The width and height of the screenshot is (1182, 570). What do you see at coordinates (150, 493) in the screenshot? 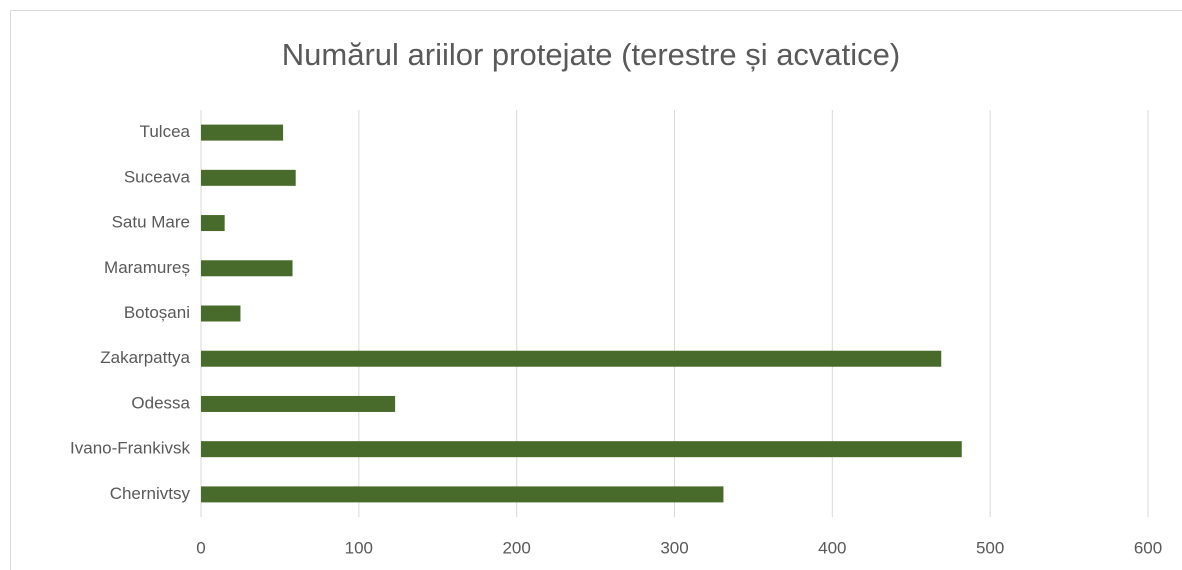
I see `y-tick-label: Chernivtsy` at bounding box center [150, 493].